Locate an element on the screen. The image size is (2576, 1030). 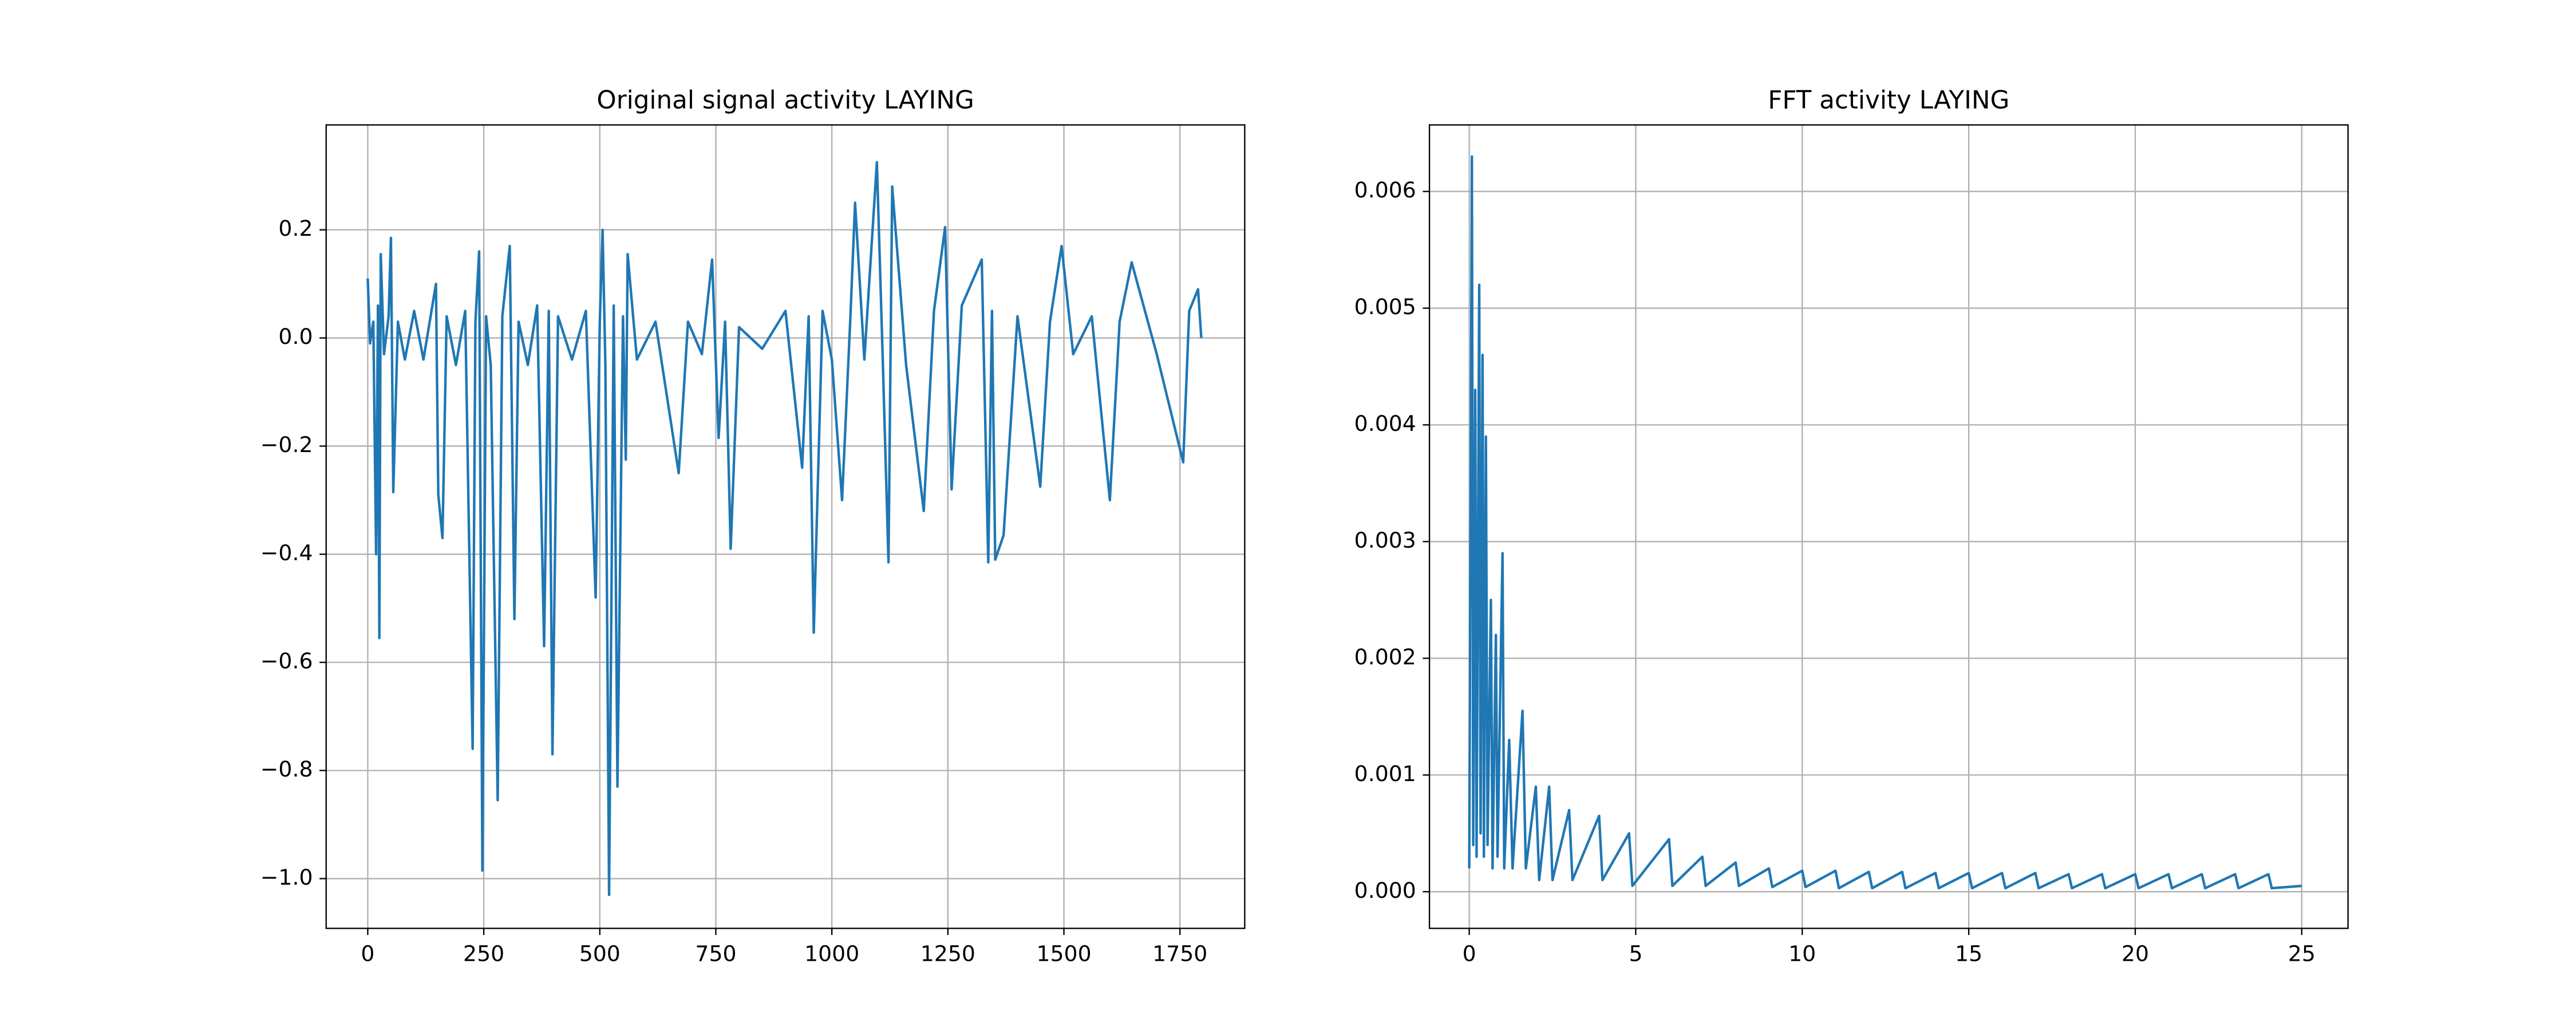
x-tick-label: 20 is located at coordinates (2135, 953).